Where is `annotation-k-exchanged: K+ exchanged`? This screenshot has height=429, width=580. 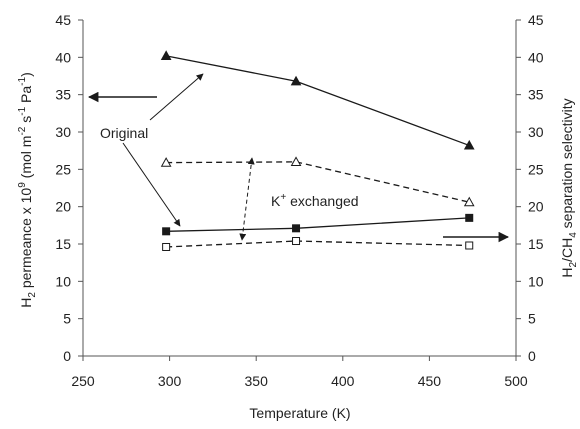 annotation-k-exchanged: K+ exchanged is located at coordinates (315, 200).